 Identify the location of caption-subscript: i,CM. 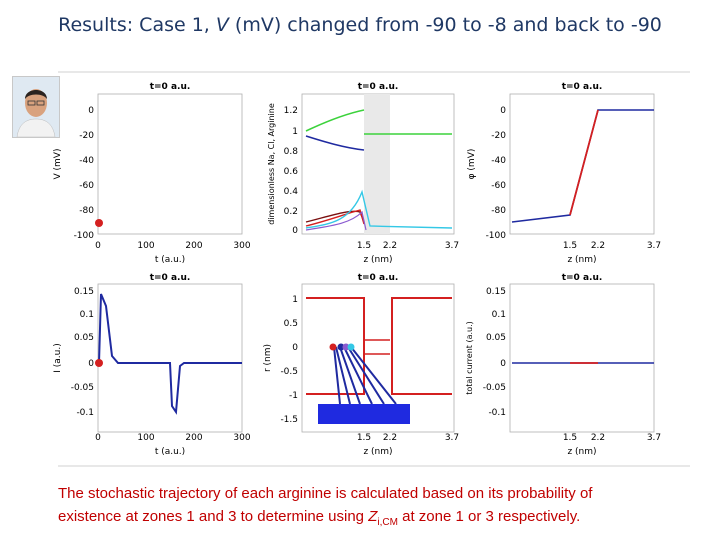
(387, 522).